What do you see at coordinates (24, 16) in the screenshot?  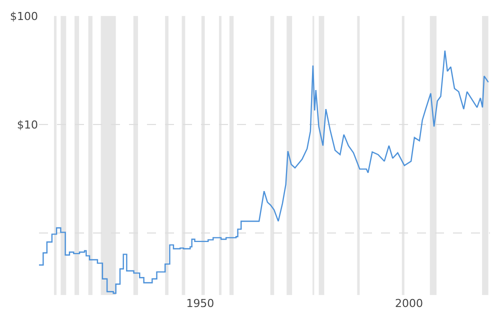 I see `y-tick-label: $100` at bounding box center [24, 16].